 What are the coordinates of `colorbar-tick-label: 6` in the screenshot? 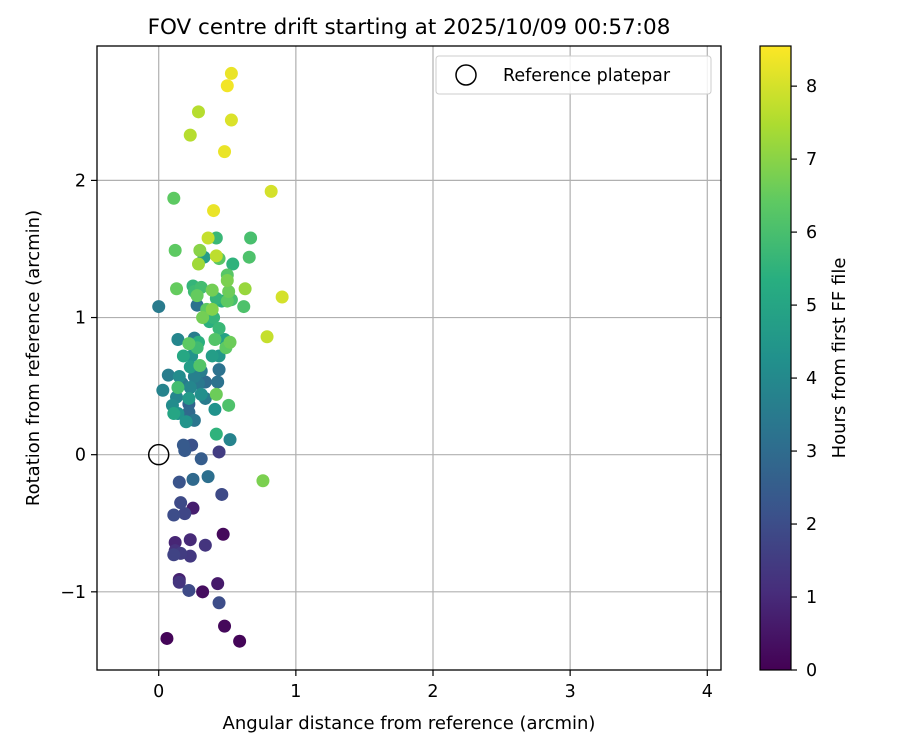 It's located at (811, 233).